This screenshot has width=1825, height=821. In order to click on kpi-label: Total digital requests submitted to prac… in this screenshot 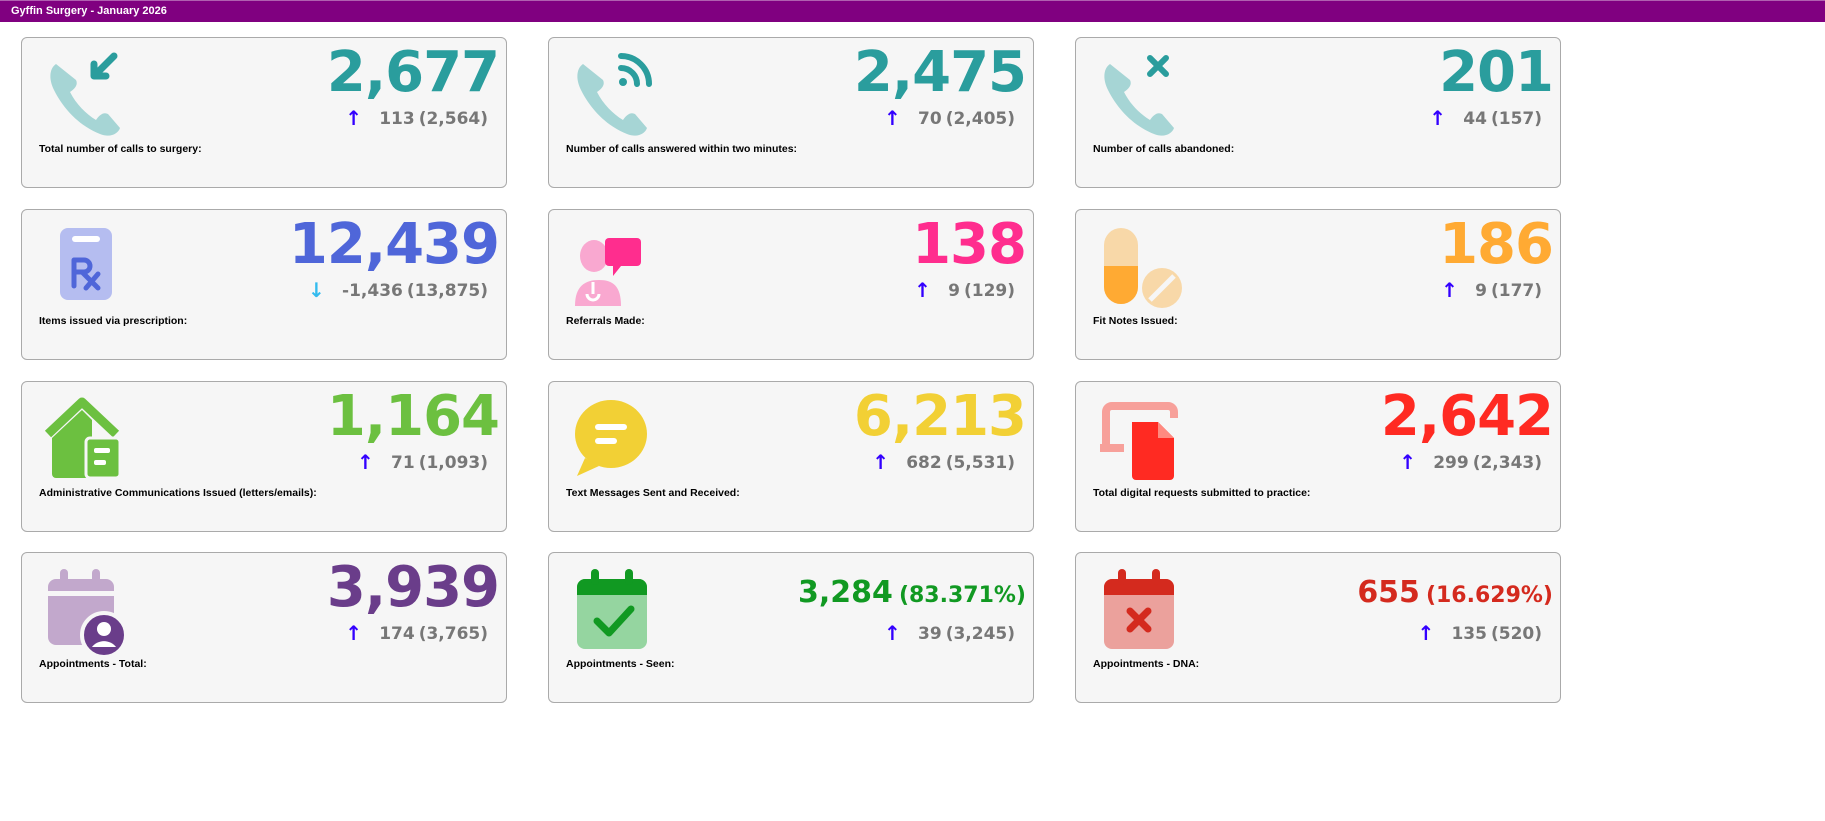, I will do `click(1202, 493)`.